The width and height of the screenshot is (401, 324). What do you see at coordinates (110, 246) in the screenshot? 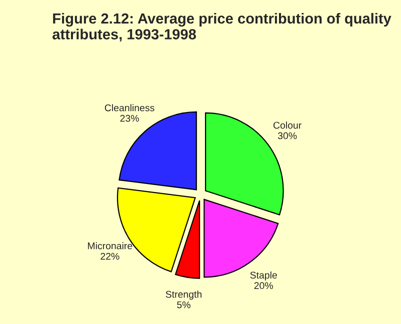
I see `slice-label: Micronaire` at bounding box center [110, 246].